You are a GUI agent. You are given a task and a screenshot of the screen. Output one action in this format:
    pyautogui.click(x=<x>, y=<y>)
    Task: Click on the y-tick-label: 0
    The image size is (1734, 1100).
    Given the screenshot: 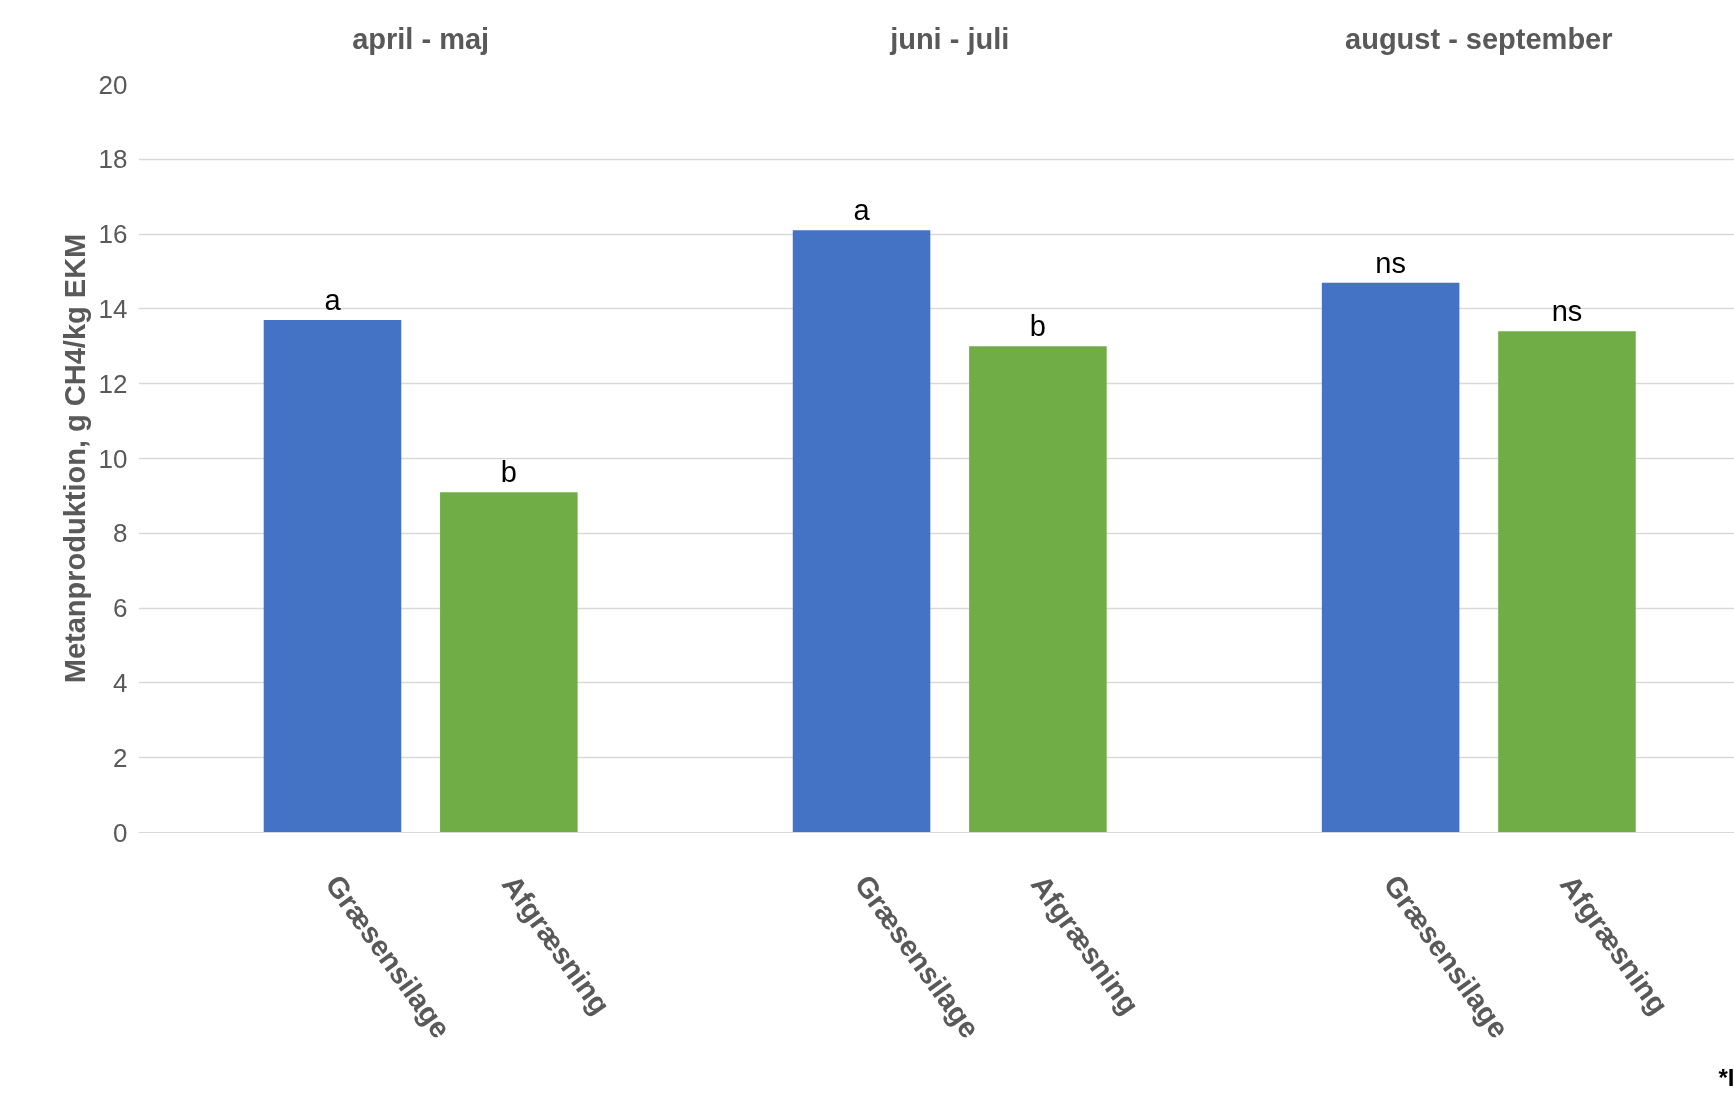 What is the action you would take?
    pyautogui.click(x=120, y=832)
    